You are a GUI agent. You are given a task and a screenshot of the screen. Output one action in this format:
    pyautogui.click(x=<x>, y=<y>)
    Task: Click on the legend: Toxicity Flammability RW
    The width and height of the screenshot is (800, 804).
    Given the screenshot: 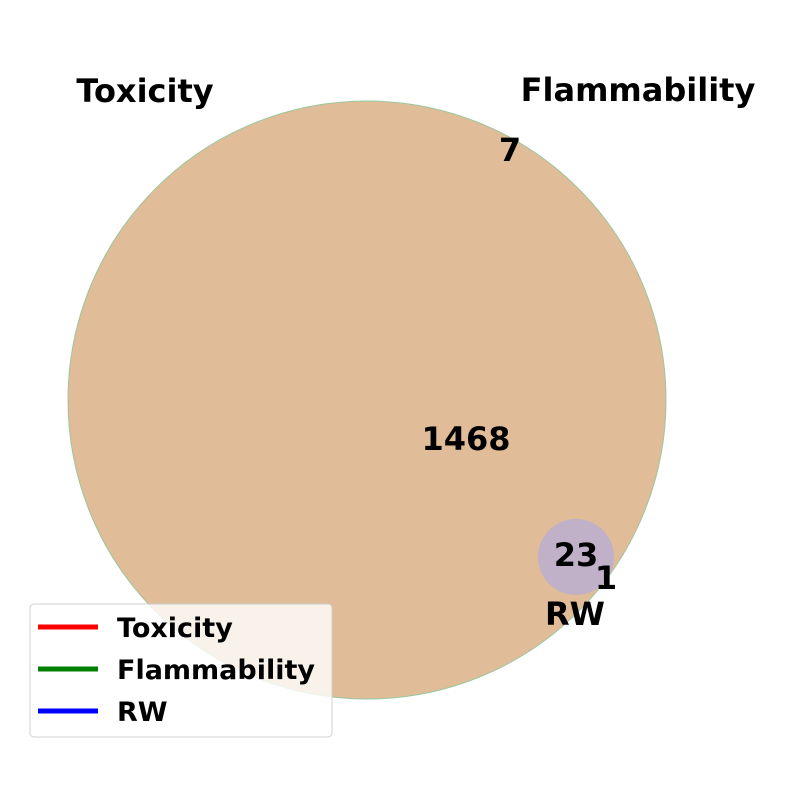 What is the action you would take?
    pyautogui.click(x=181, y=670)
    